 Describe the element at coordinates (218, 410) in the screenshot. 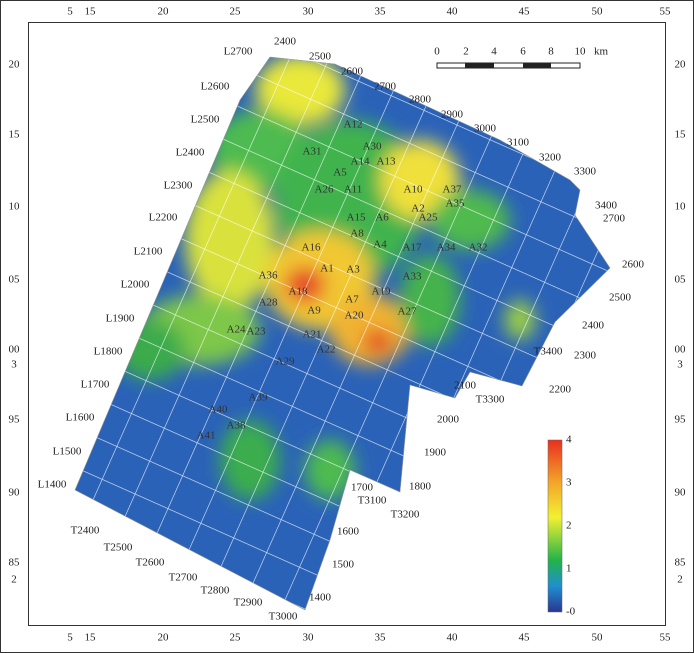

I see `well-label: A40` at that location.